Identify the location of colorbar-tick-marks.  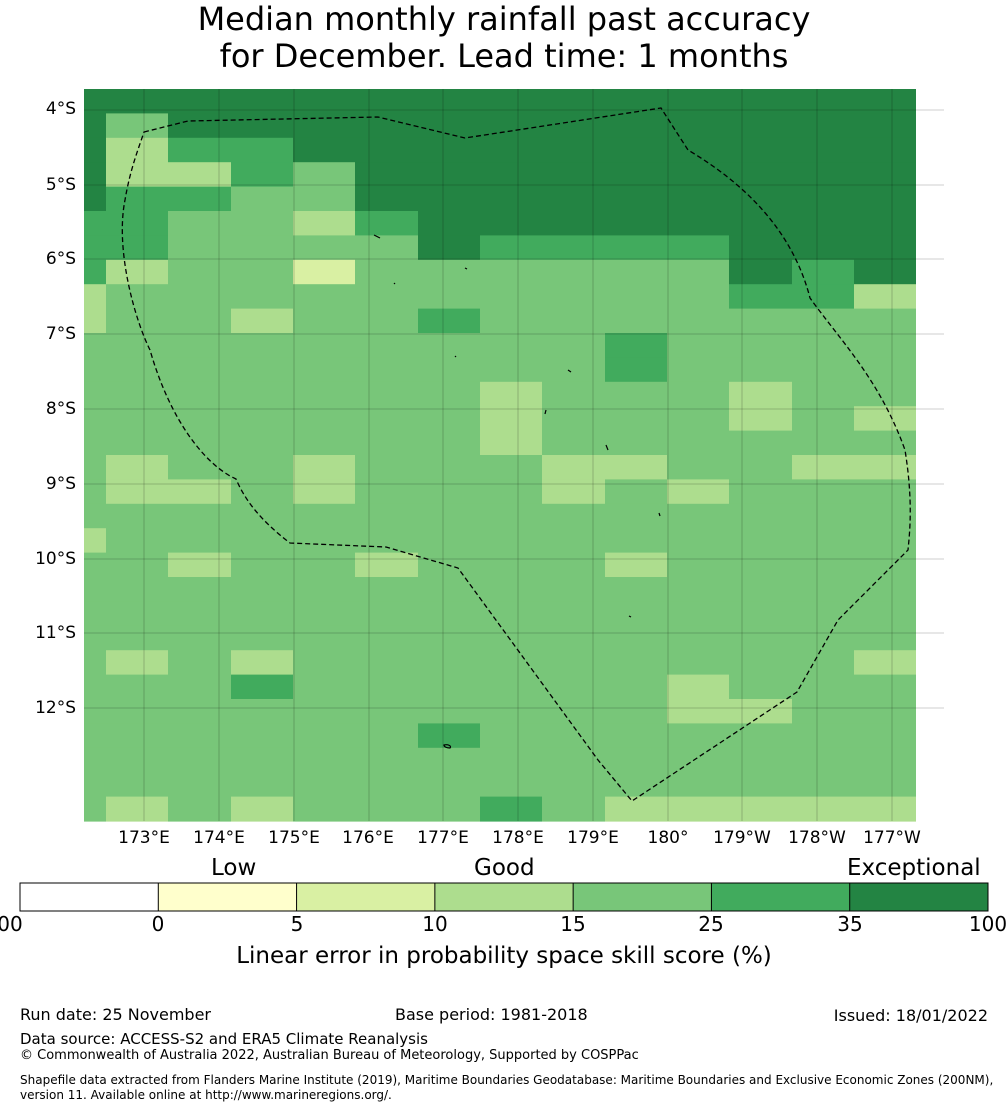
(504, 897).